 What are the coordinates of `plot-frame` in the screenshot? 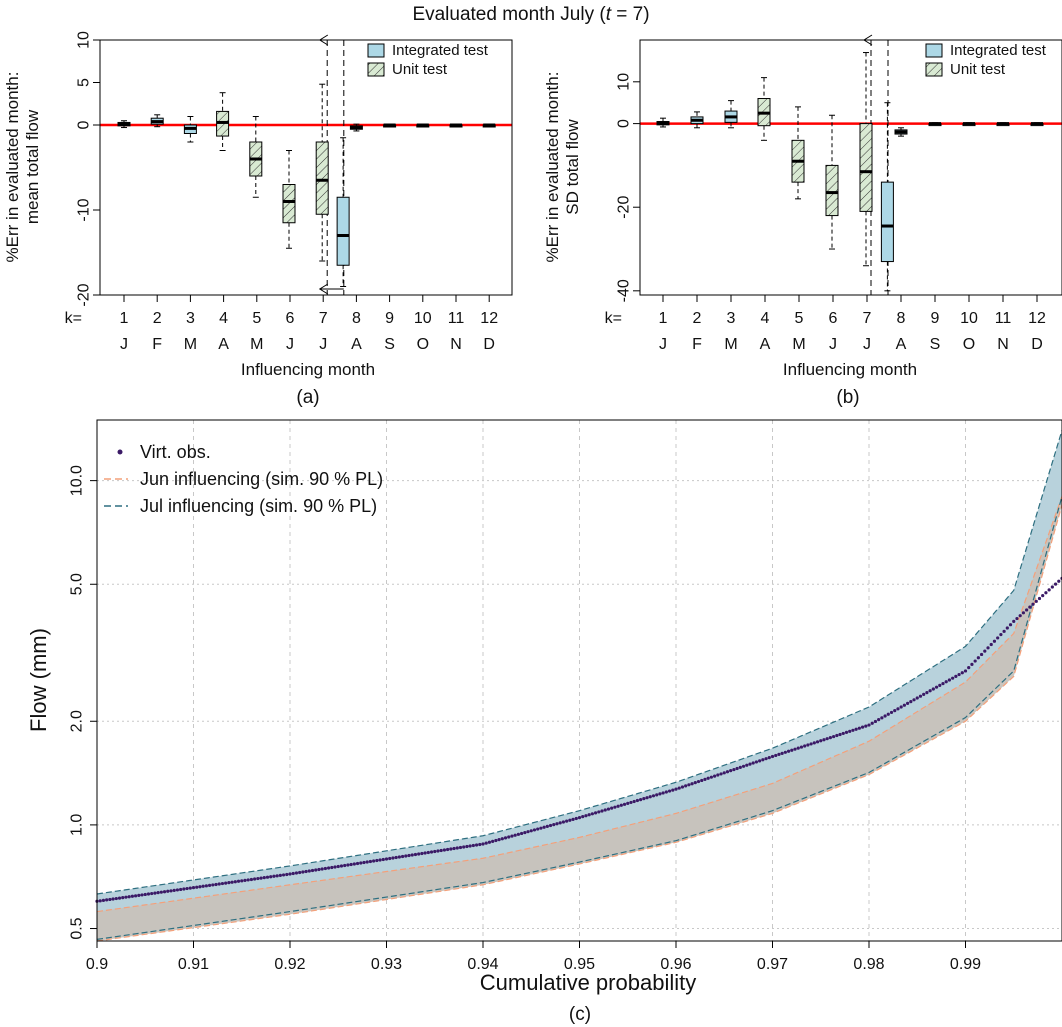 It's located at (306, 167).